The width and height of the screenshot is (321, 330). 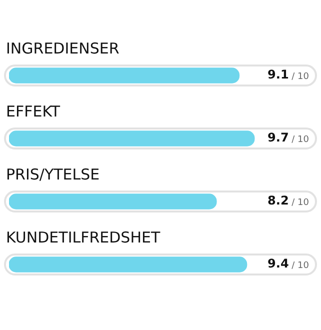 What do you see at coordinates (83, 237) in the screenshot?
I see `y-tick-label: KUNDETILFREDSHET` at bounding box center [83, 237].